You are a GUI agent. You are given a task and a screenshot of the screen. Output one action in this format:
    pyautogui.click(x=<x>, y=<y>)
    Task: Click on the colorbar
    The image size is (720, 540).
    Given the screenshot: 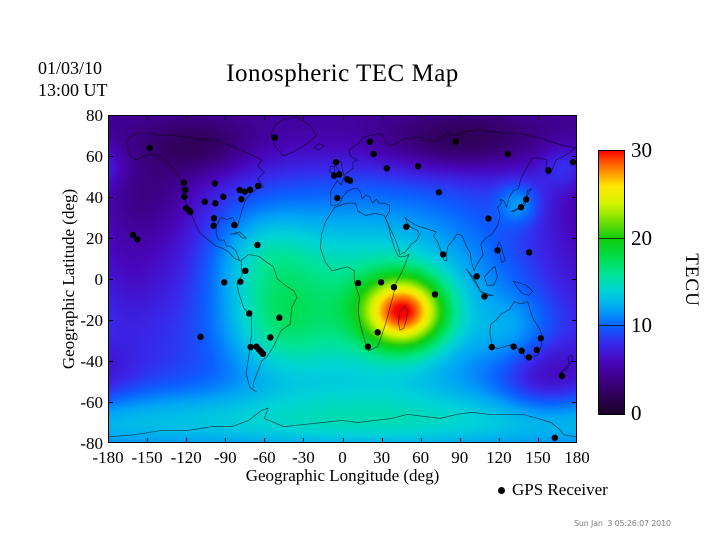 What is the action you would take?
    pyautogui.click(x=611, y=282)
    